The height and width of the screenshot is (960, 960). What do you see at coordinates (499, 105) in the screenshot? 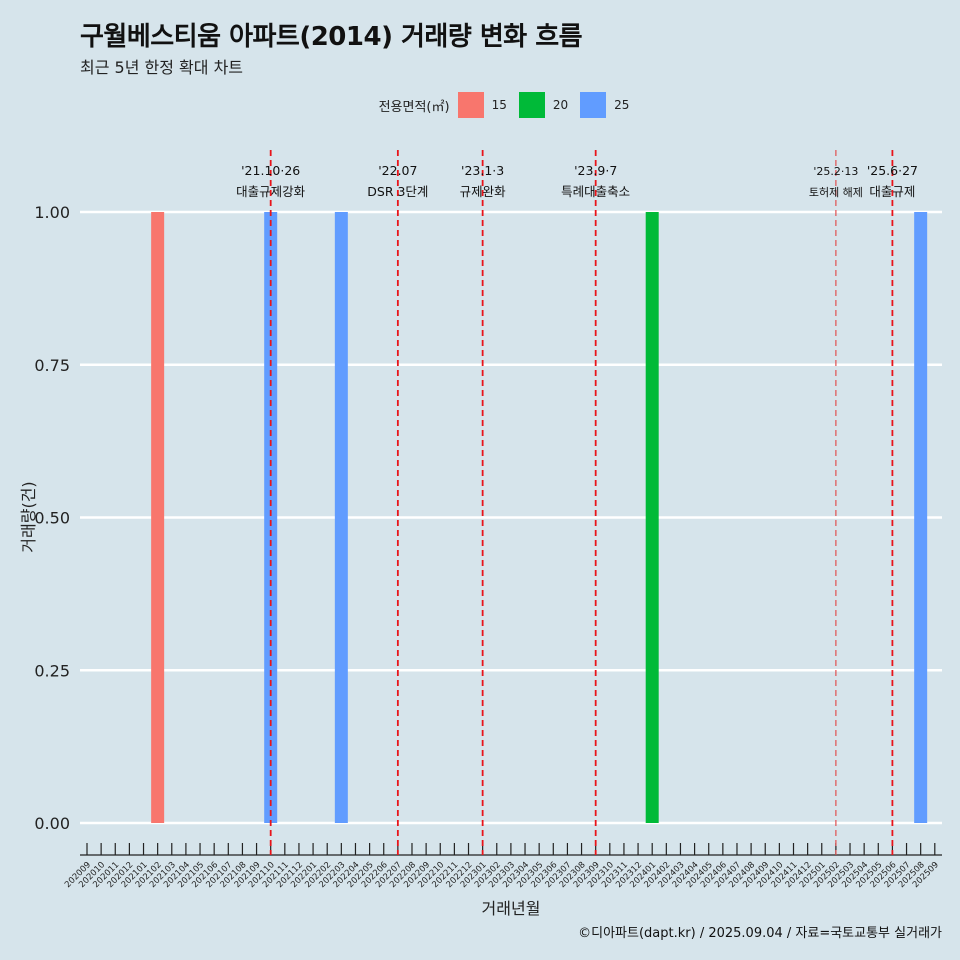
I see `legend-label-15: 15` at bounding box center [499, 105].